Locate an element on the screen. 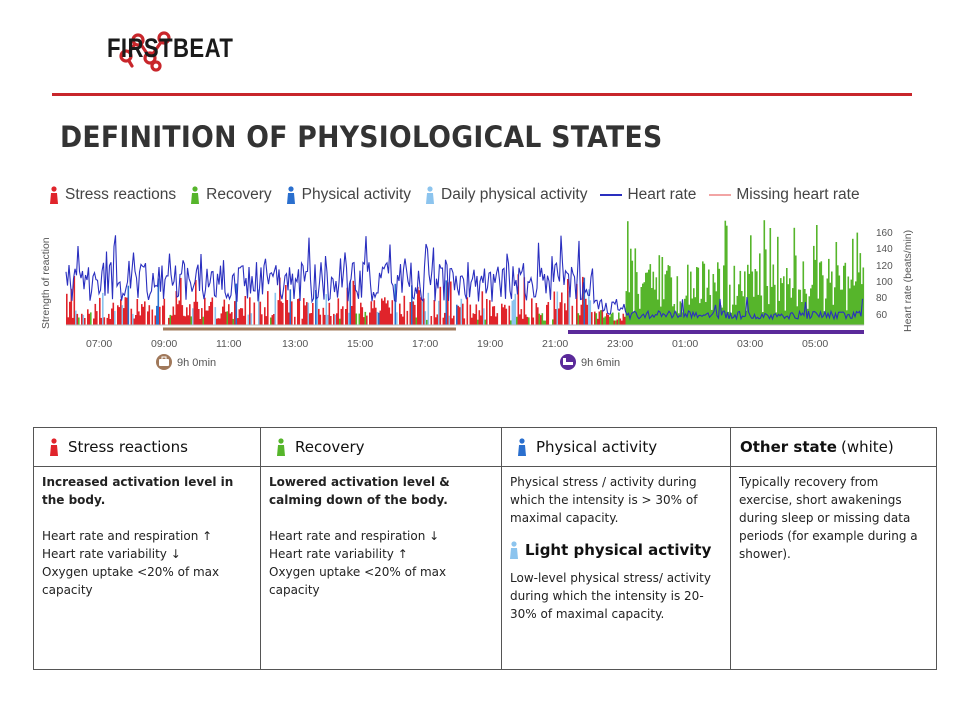 The width and height of the screenshot is (960, 720). light-activity-person-icon is located at coordinates (514, 550).